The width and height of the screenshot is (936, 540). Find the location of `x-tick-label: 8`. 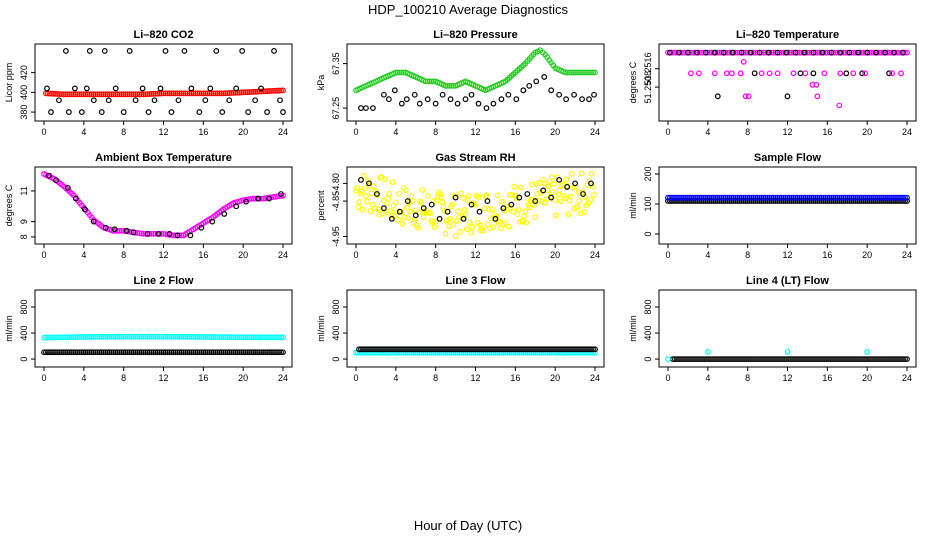

x-tick-label: 8 is located at coordinates (435, 132).